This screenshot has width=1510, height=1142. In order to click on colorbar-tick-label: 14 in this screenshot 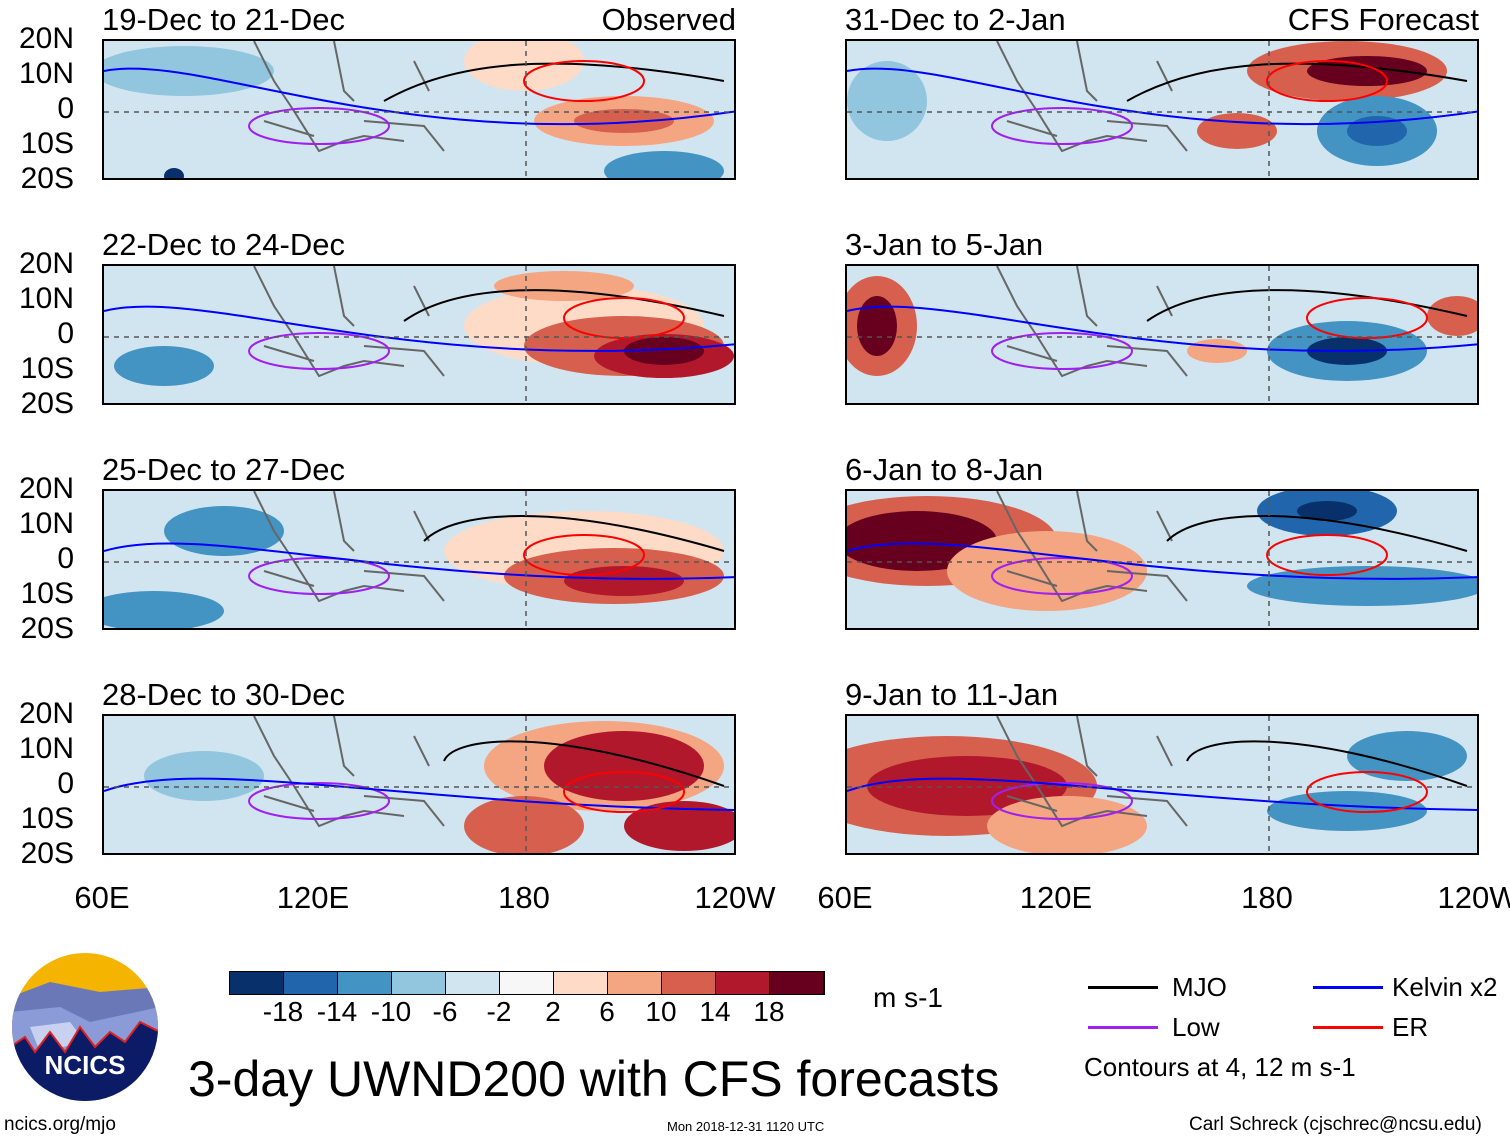, I will do `click(715, 1011)`.